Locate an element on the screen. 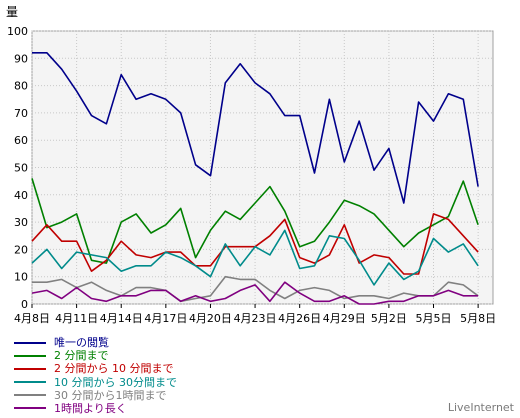 The width and height of the screenshot is (520, 418). y-axis-ticks: 0 10 20 30 40 50 60 70 80 90 100 is located at coordinates (17, 168).